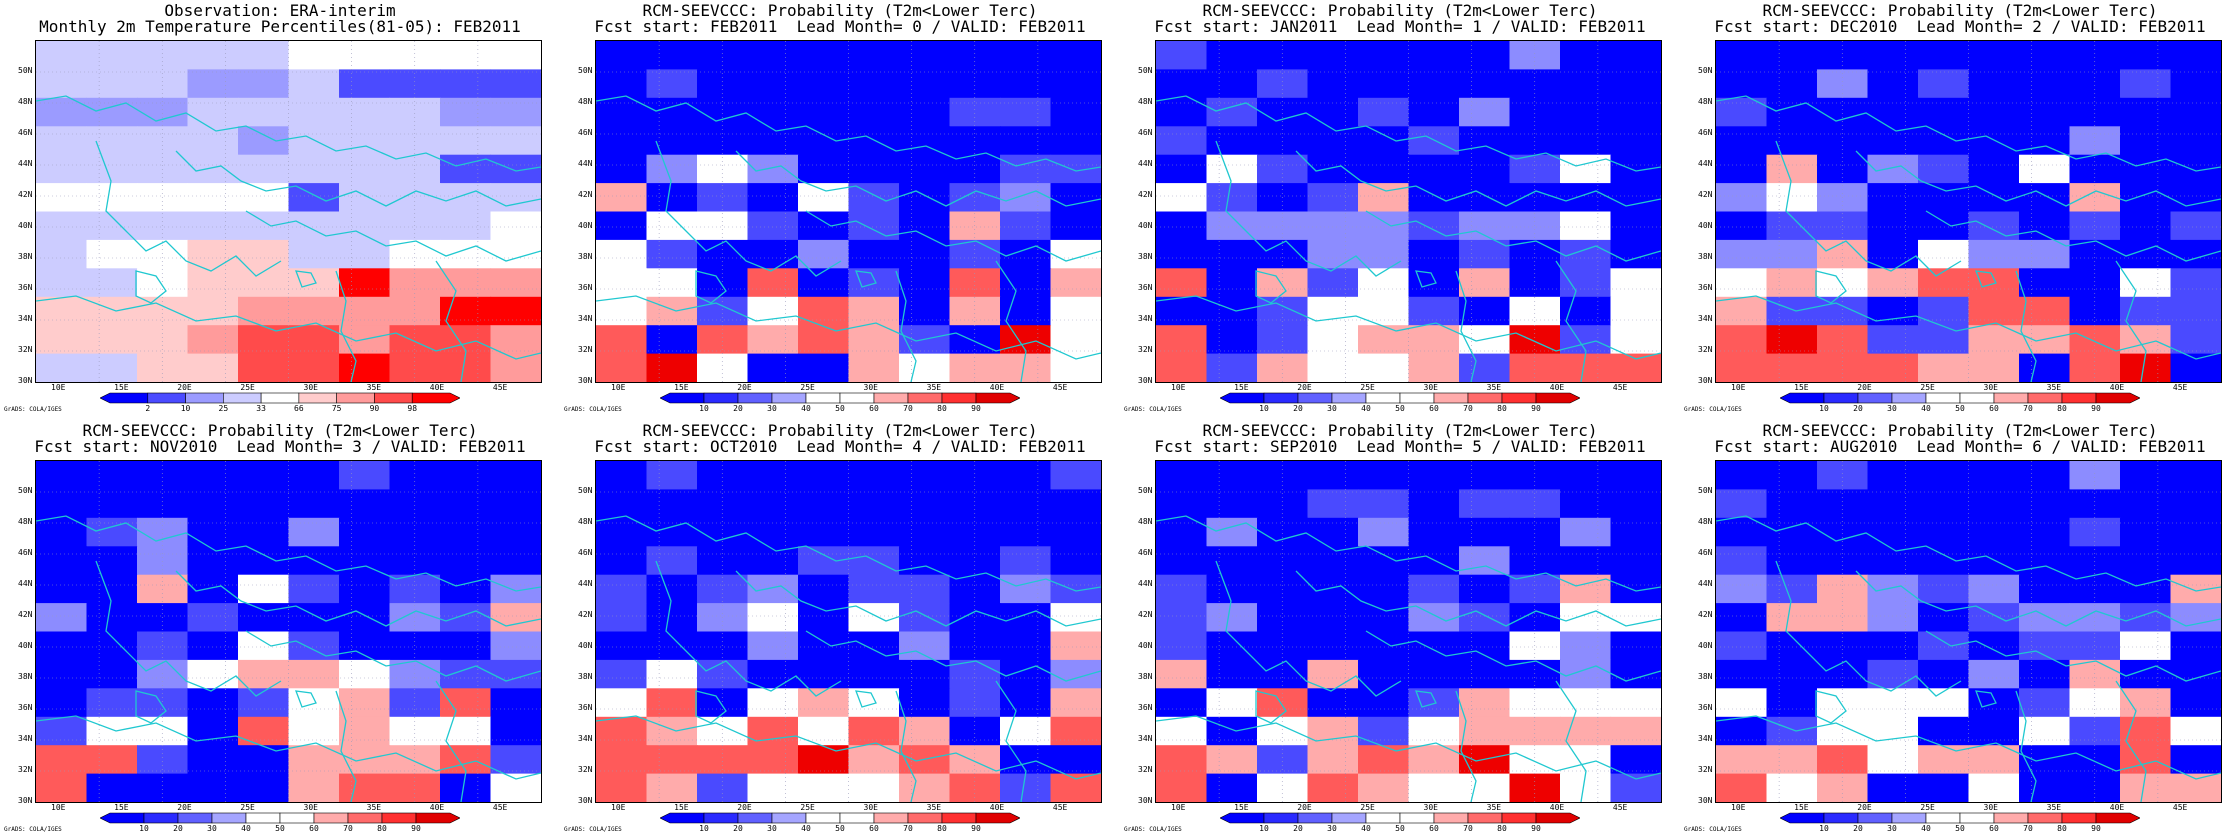 The image size is (2240, 840). What do you see at coordinates (1705, 287) in the screenshot?
I see `lat-tick-label: 36N` at bounding box center [1705, 287].